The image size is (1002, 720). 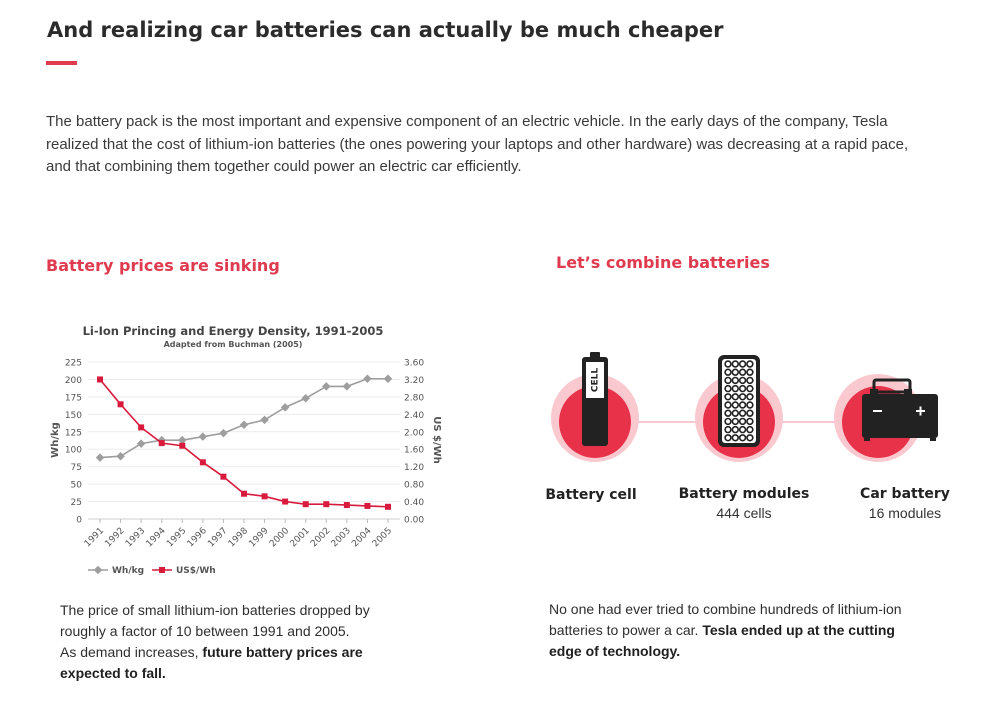 I want to click on x-tick-label: 1999, so click(x=258, y=537).